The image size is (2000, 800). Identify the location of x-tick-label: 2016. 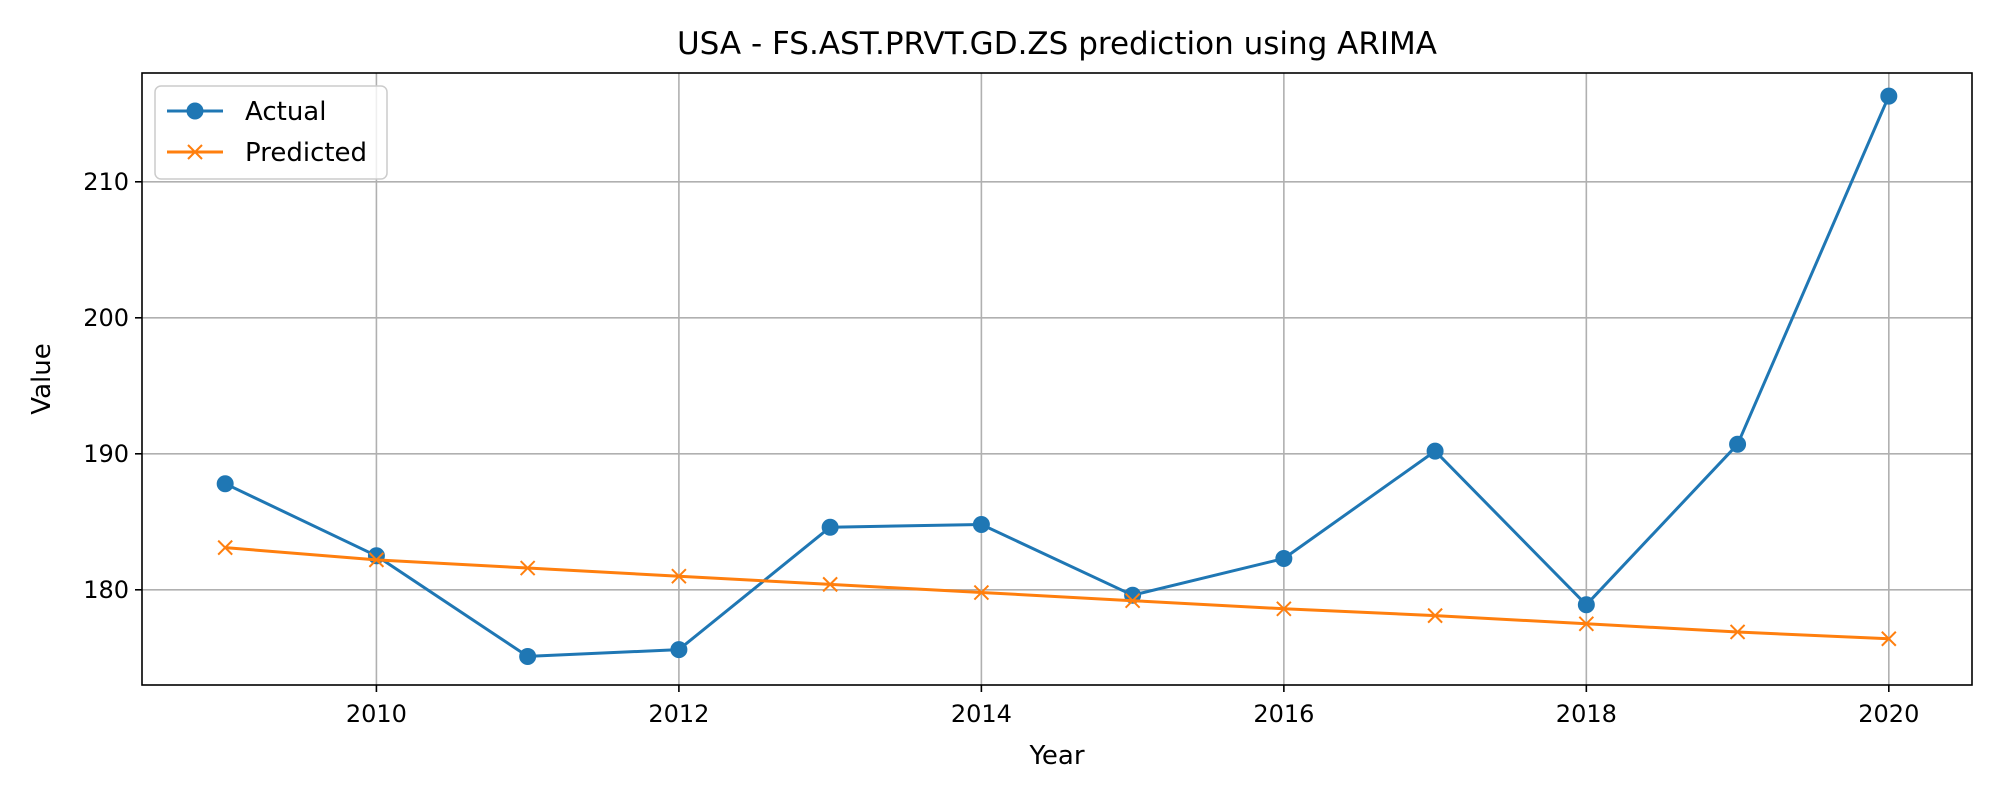
(1283, 714).